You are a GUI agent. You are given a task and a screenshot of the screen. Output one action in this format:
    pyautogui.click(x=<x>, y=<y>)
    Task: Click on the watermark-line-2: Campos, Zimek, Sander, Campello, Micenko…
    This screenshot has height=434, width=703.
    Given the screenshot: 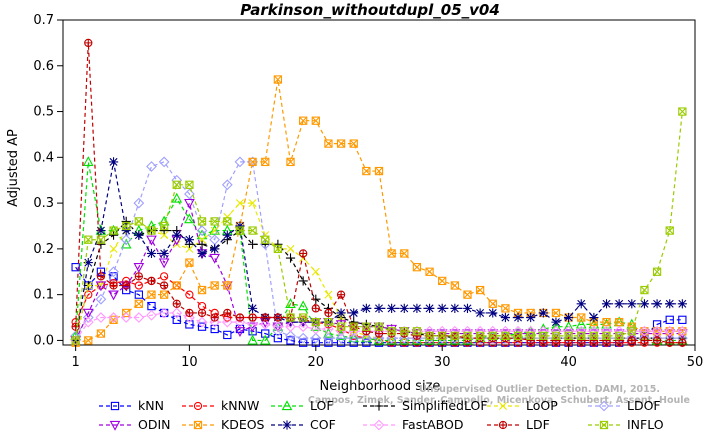 What is the action you would take?
    pyautogui.click(x=499, y=400)
    